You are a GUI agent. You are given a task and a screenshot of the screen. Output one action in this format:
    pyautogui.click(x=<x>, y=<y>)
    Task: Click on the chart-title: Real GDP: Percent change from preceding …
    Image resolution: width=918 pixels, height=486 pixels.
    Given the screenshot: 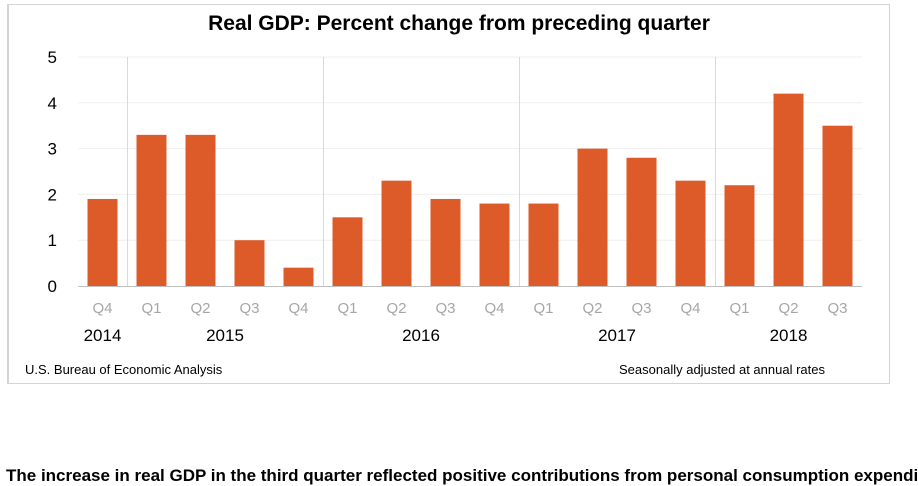 What is the action you would take?
    pyautogui.click(x=459, y=23)
    